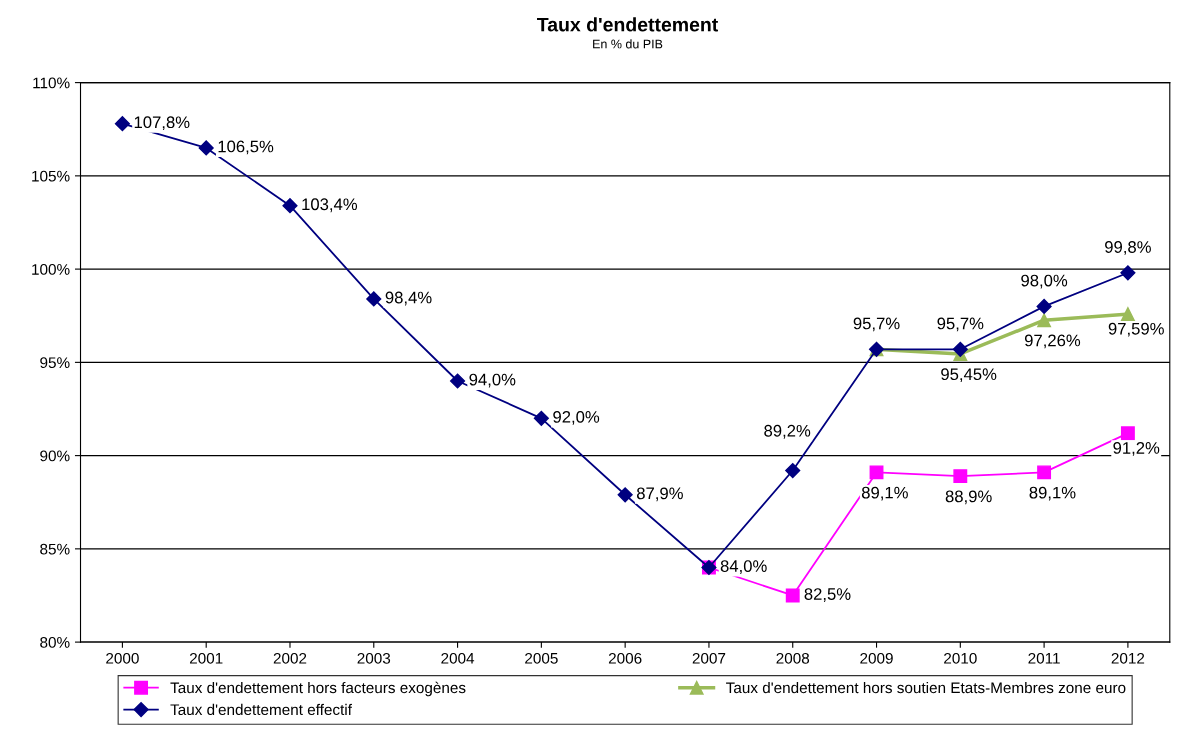  Describe the element at coordinates (492, 380) in the screenshot. I see `data-label: 94,0%` at that location.